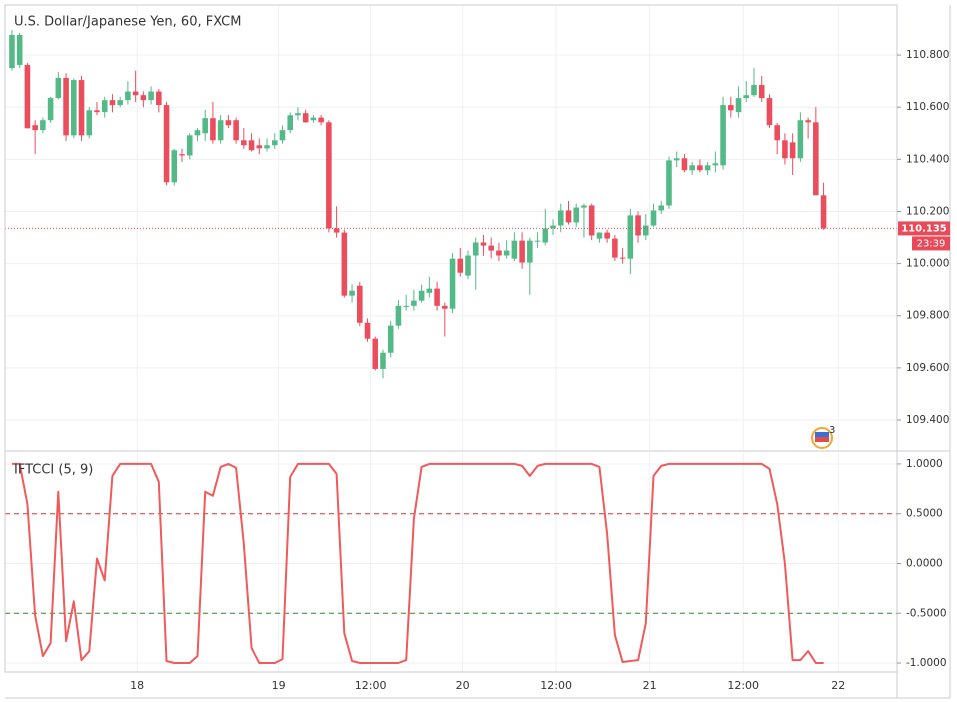  What do you see at coordinates (927, 107) in the screenshot?
I see `y-tick-label: 110.600` at bounding box center [927, 107].